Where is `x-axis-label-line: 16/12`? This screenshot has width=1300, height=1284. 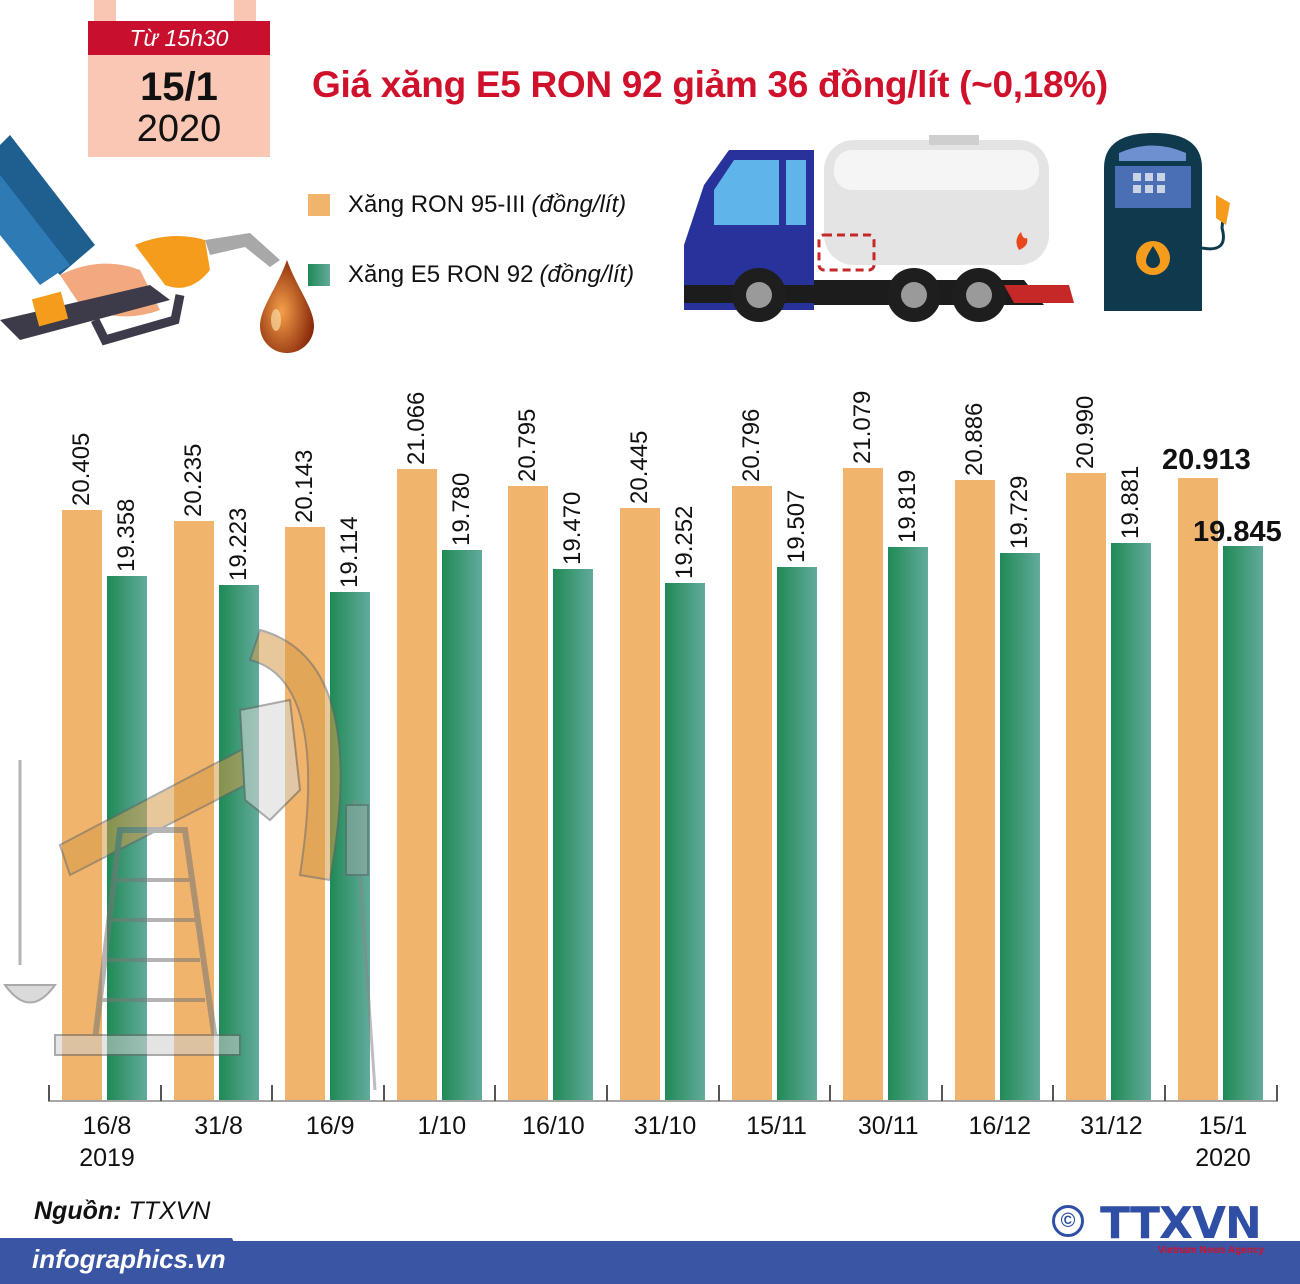 x-axis-label-line: 16/12 is located at coordinates (1000, 1126).